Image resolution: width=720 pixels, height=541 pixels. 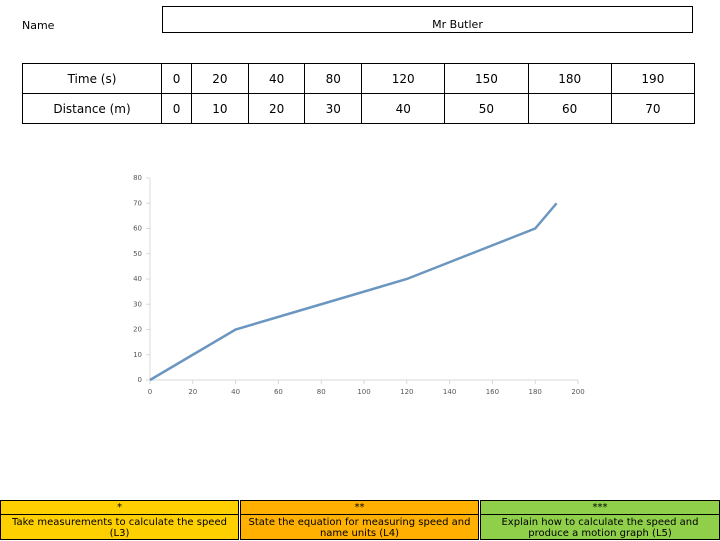 I want to click on table-cell: 60, so click(x=569, y=108).